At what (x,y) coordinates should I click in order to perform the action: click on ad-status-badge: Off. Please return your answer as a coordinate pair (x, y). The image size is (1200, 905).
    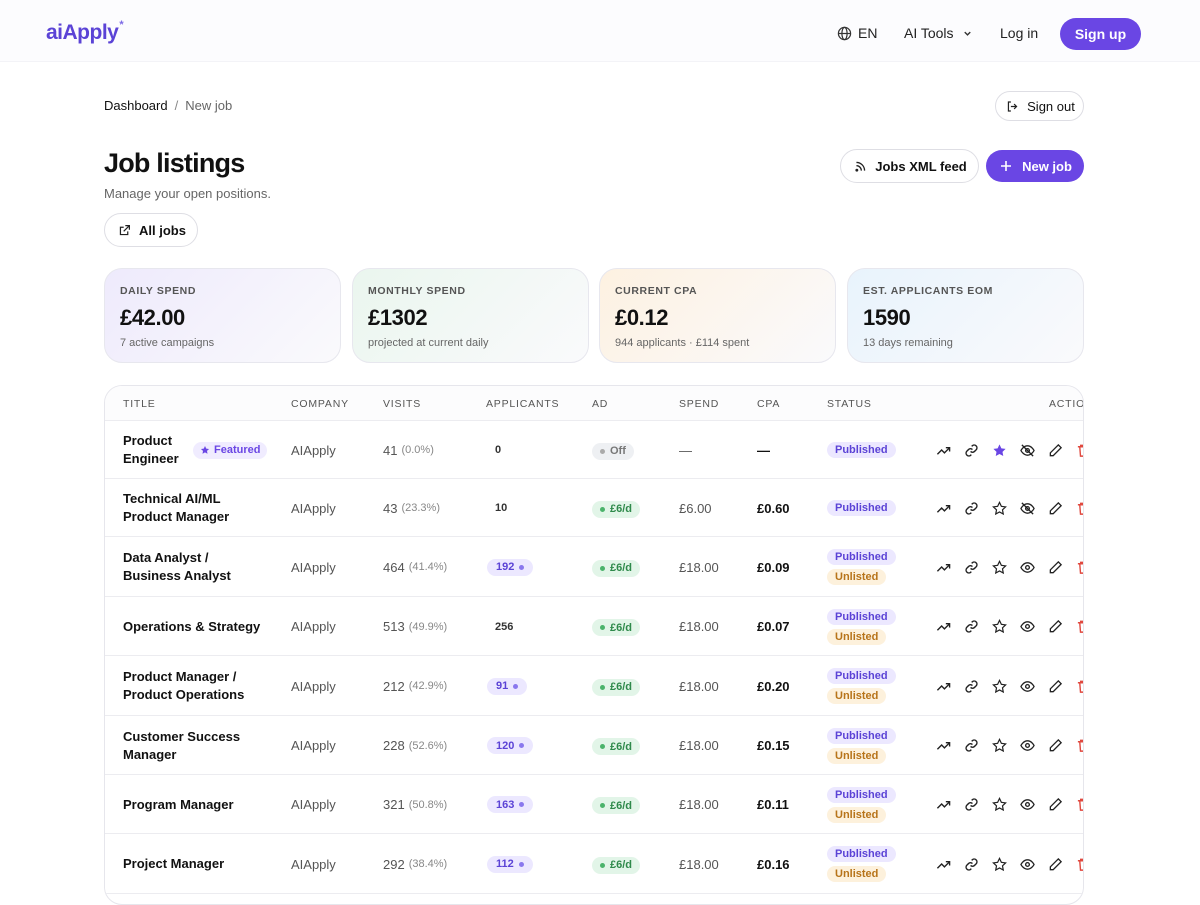
    Looking at the image, I should click on (613, 451).